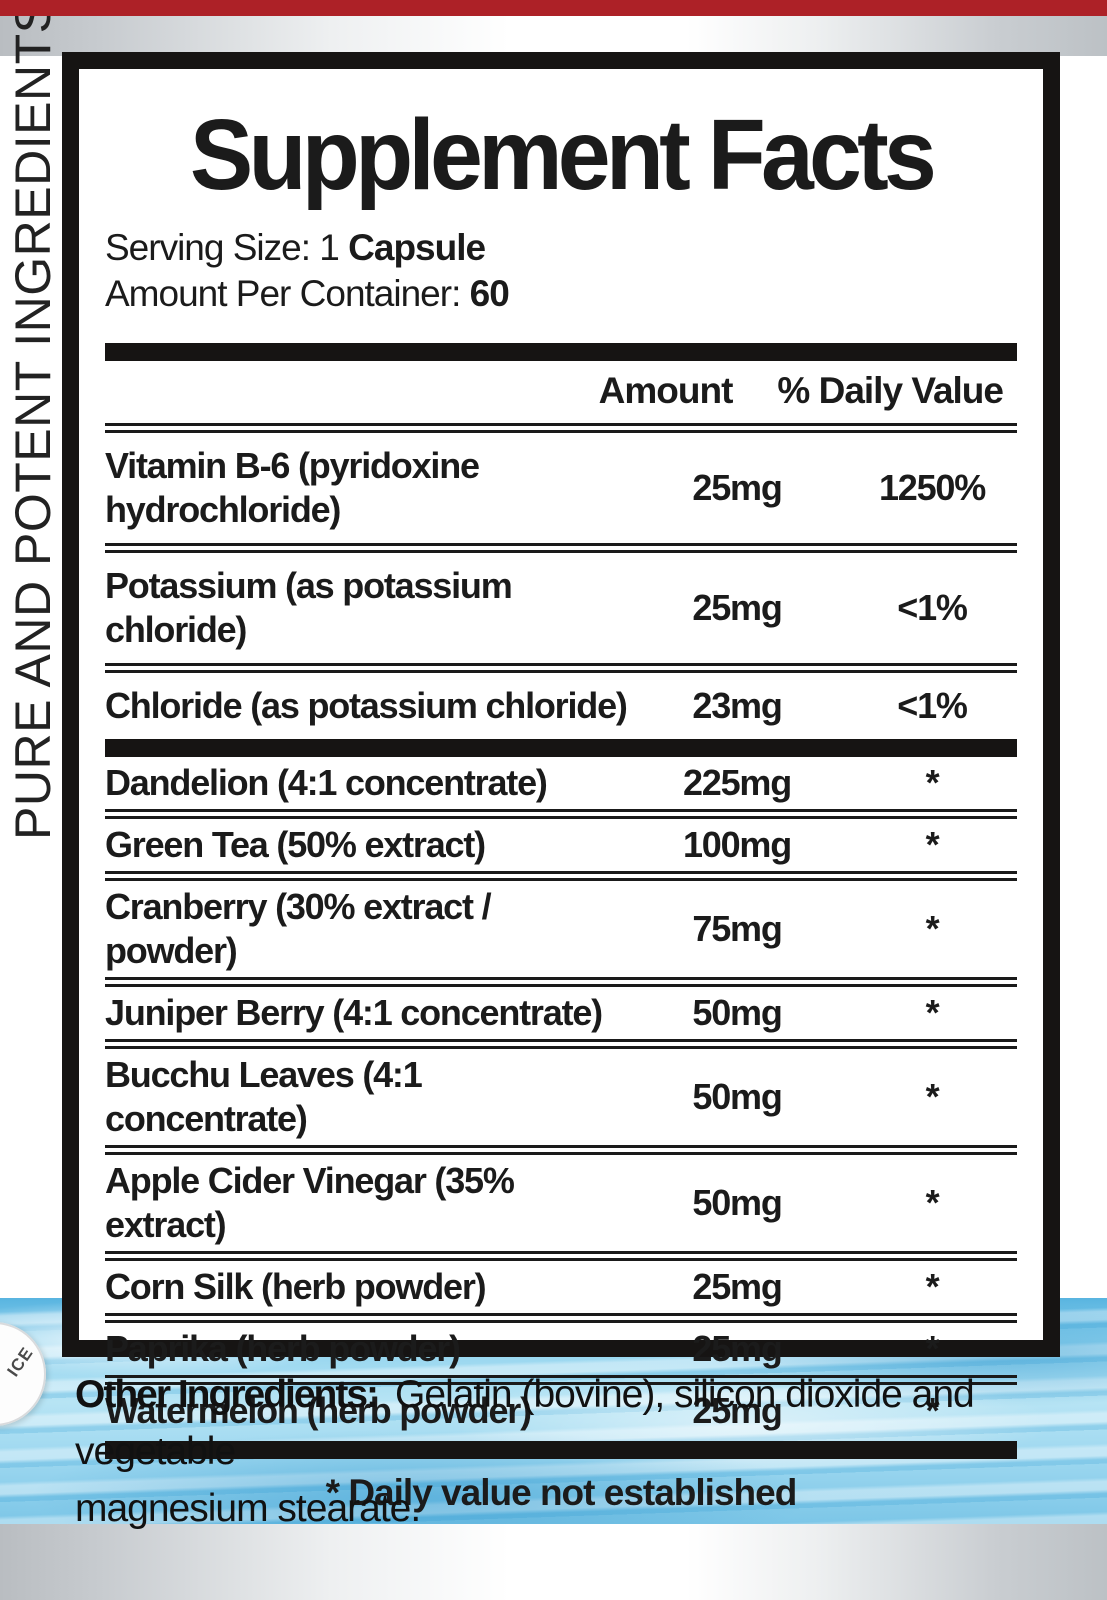 This screenshot has height=1600, width=1107. I want to click on ingredient-name: Potassium (as potassium chloride), so click(309, 607).